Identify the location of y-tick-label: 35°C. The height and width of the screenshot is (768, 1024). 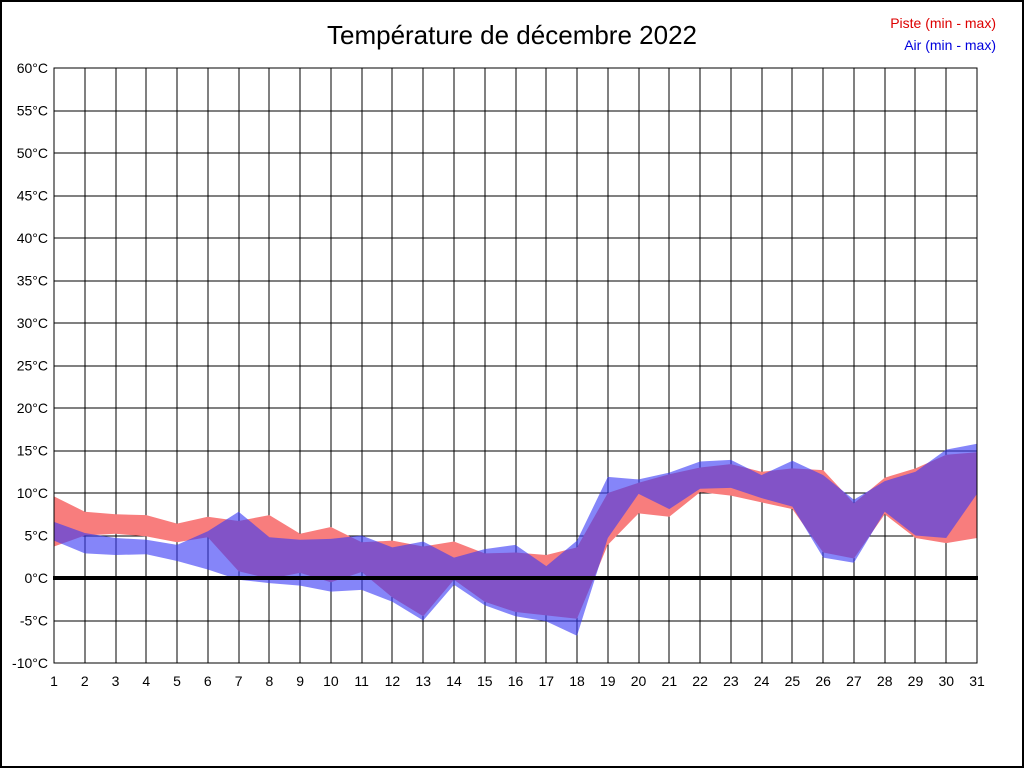
(32, 281).